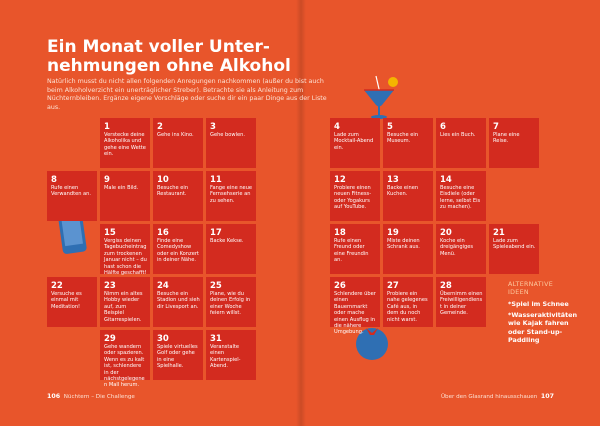  I want to click on day-number: 17, so click(216, 233).